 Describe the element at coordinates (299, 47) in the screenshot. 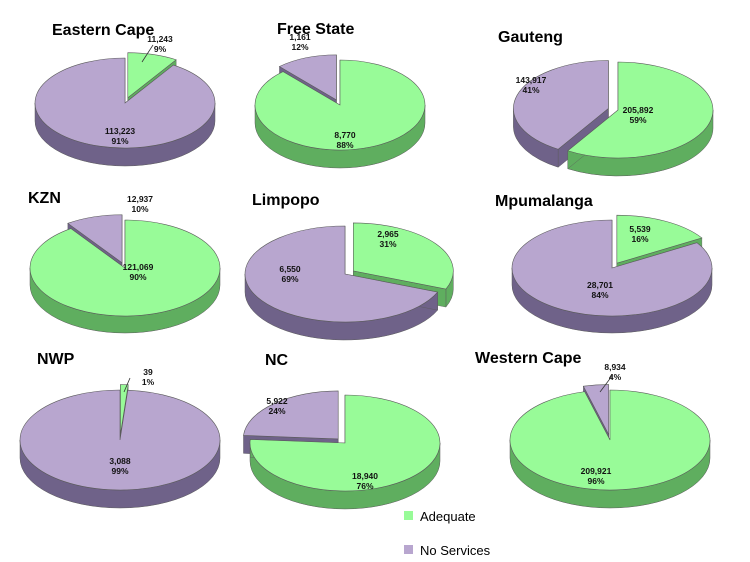

I see `slice-percent-label: 12%` at that location.